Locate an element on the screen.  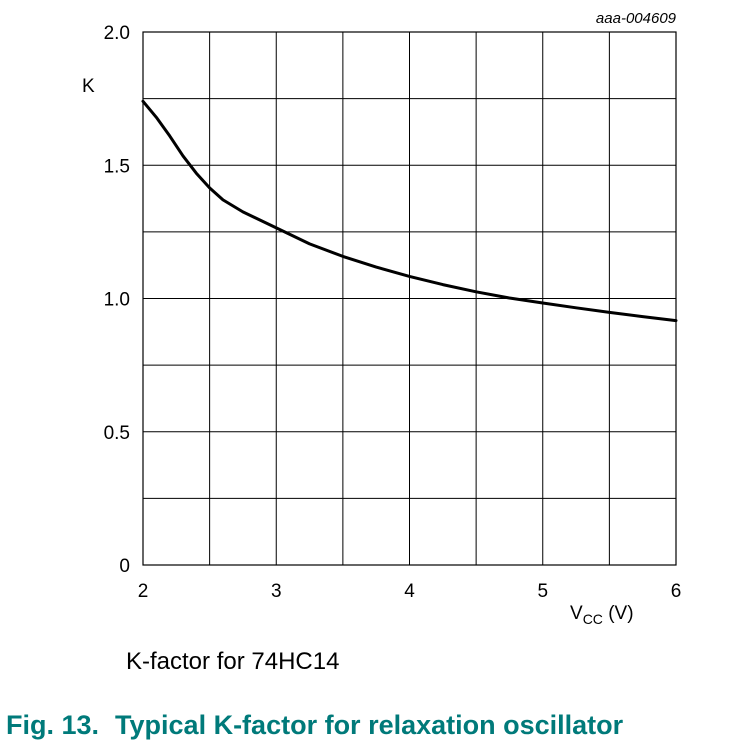
y-tick-label: 2.0 is located at coordinates (117, 33).